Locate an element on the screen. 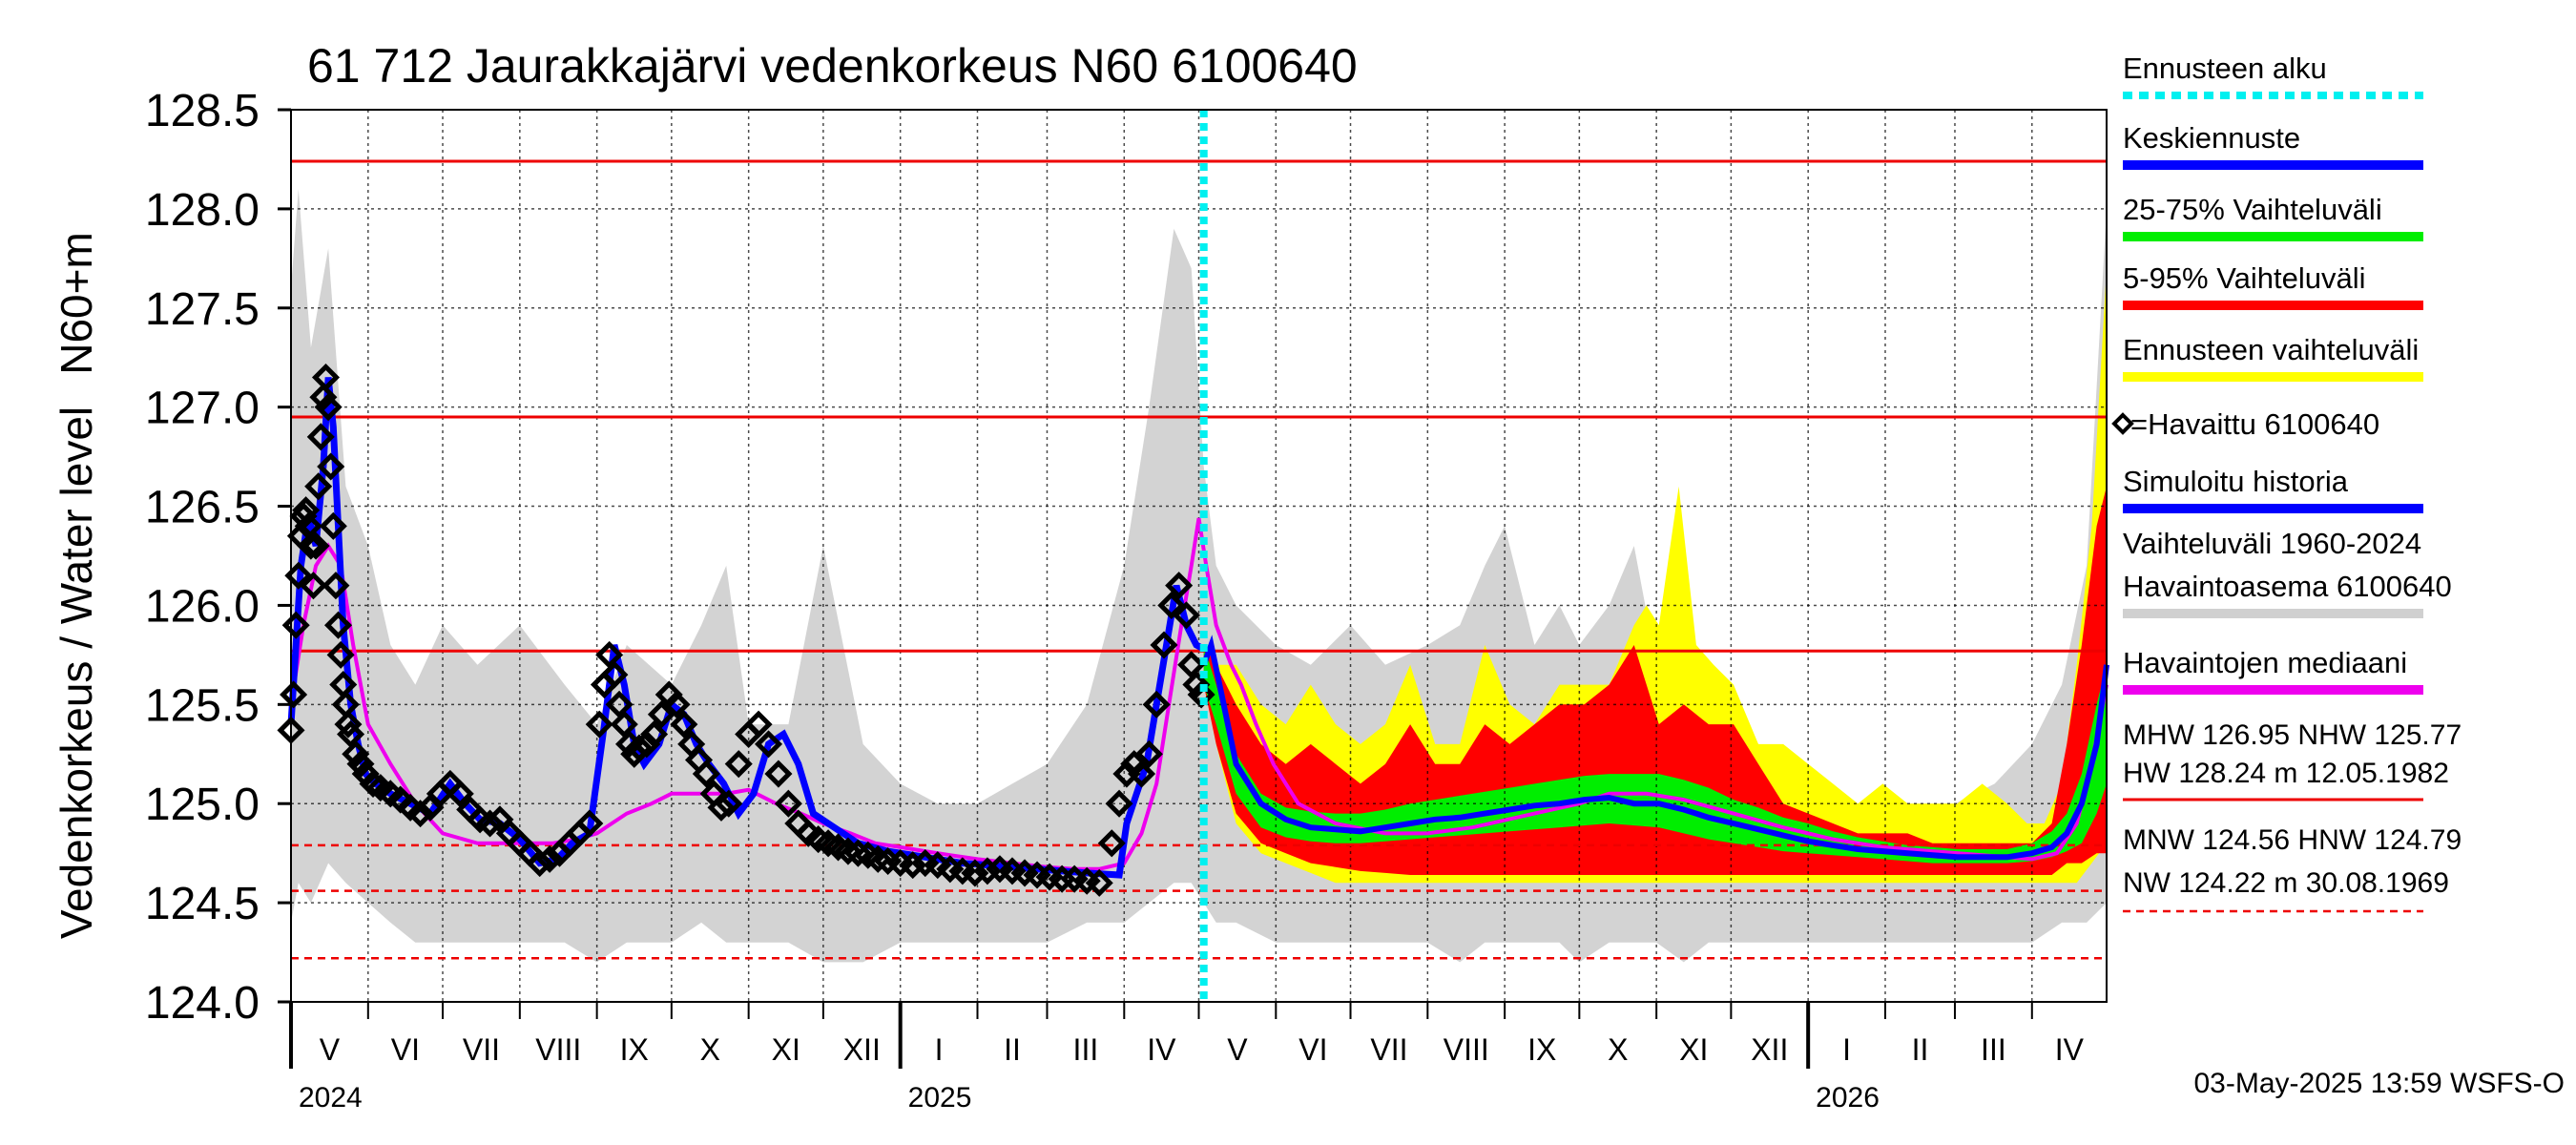  year-label: 2025 is located at coordinates (940, 1098).